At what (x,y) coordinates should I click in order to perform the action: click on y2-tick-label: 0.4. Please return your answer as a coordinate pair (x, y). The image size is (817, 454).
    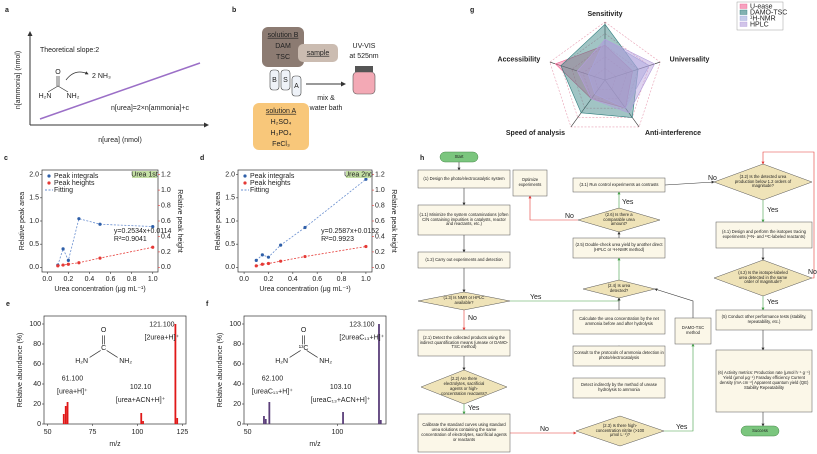
    Looking at the image, I should click on (380, 236).